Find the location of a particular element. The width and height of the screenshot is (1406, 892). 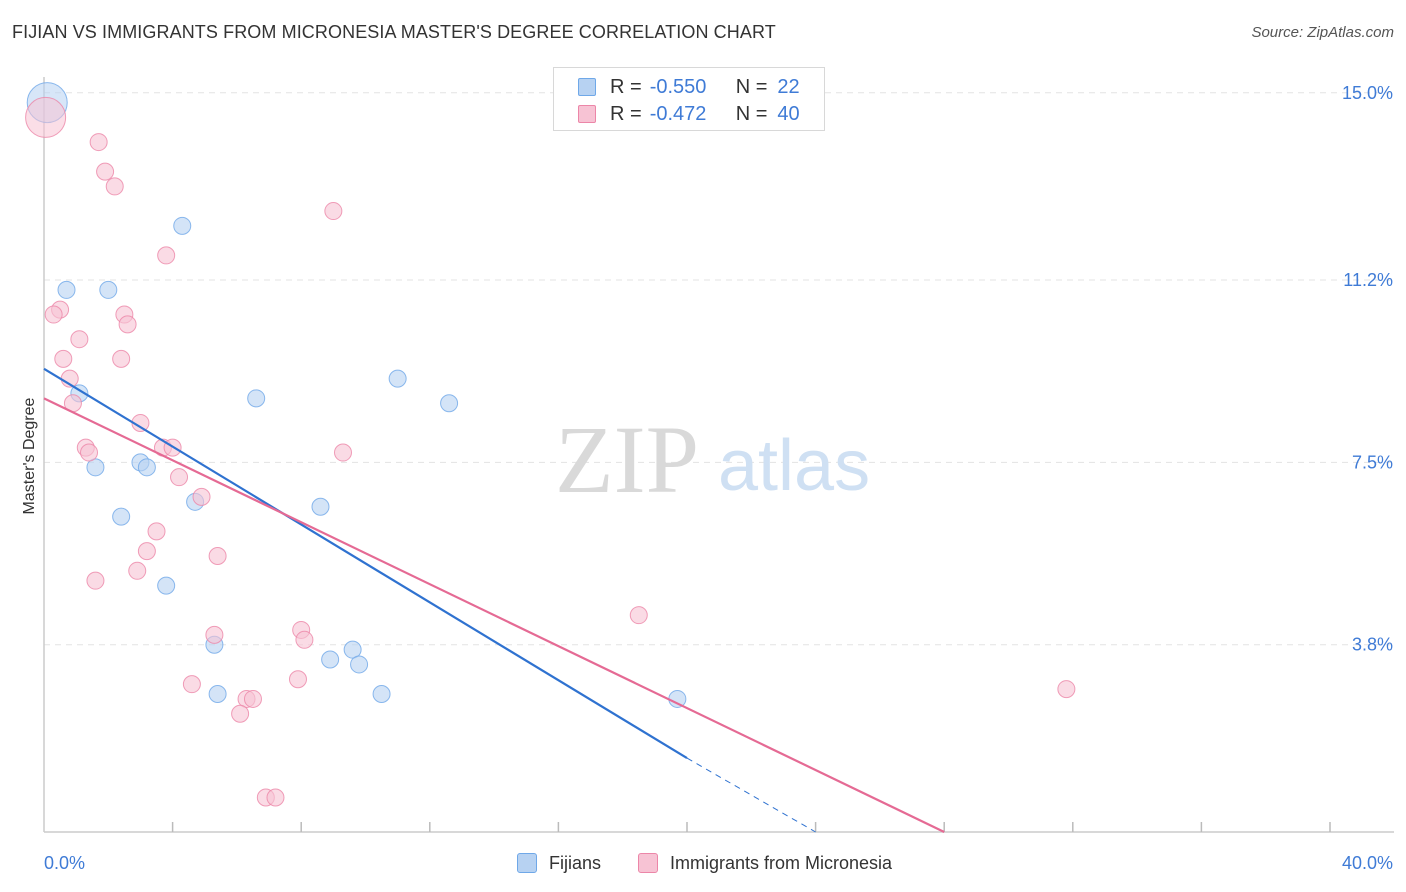

legend-r-value: -0.550 is located at coordinates (678, 86).